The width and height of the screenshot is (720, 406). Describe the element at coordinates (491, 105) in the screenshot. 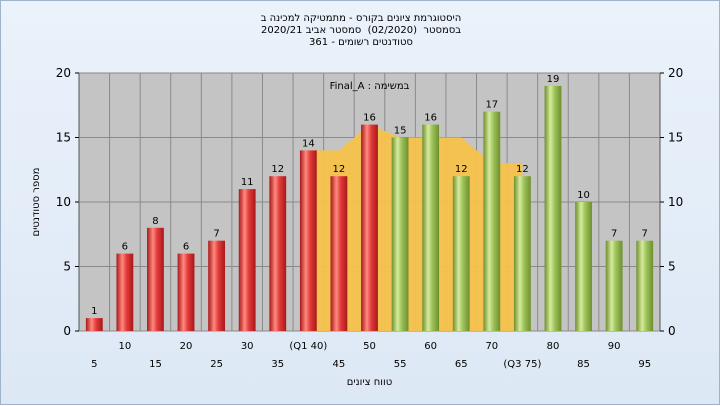

I see `bar-value-label: 17` at that location.